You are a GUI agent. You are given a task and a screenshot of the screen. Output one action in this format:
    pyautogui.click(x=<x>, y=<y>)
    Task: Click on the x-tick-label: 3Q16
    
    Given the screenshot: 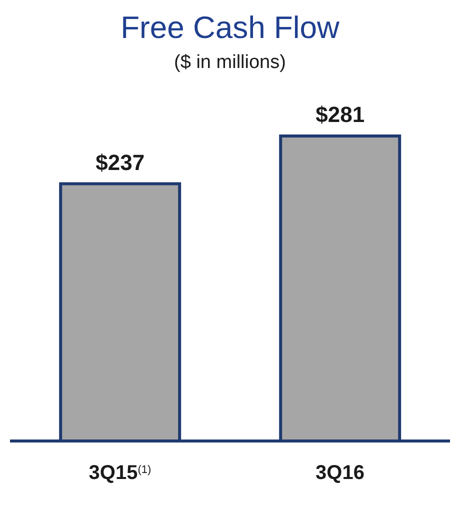 What is the action you would take?
    pyautogui.click(x=340, y=473)
    